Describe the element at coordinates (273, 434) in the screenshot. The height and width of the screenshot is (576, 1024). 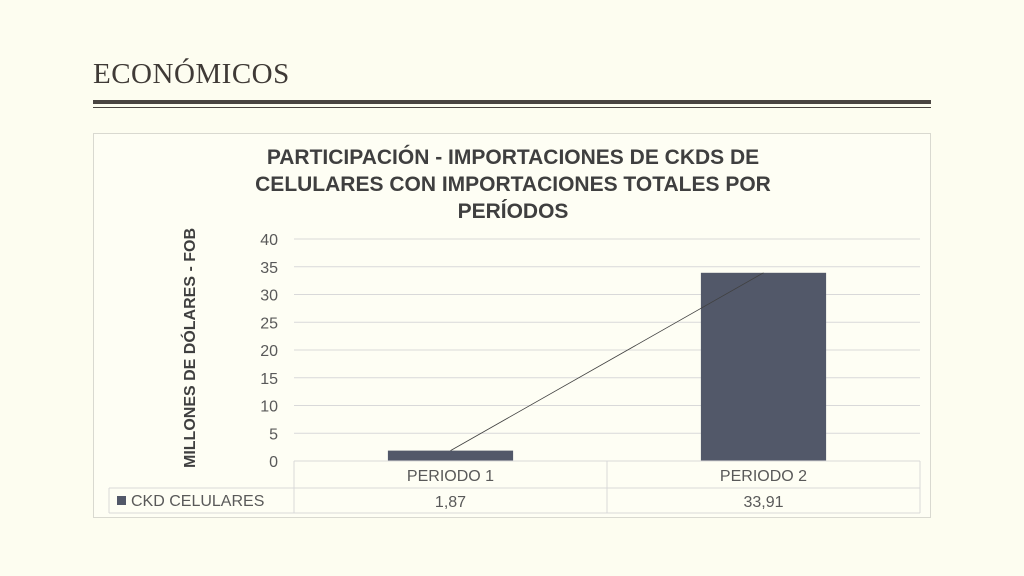
I see `y-tick-label: 5` at that location.